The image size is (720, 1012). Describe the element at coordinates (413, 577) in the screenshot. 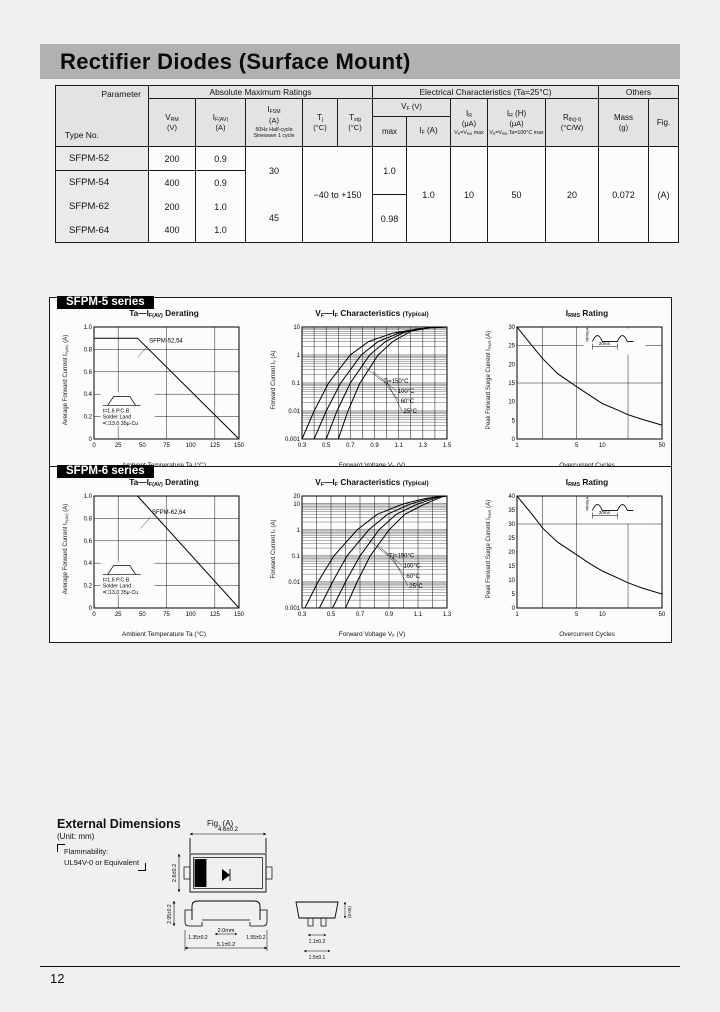

I see `svg-text: 60°C` at that location.